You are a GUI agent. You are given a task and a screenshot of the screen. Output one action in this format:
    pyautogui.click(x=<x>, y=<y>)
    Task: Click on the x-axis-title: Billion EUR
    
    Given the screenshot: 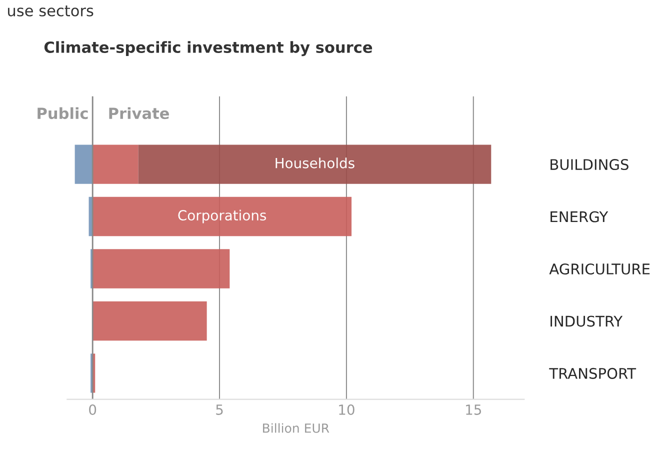 What is the action you would take?
    pyautogui.click(x=296, y=428)
    